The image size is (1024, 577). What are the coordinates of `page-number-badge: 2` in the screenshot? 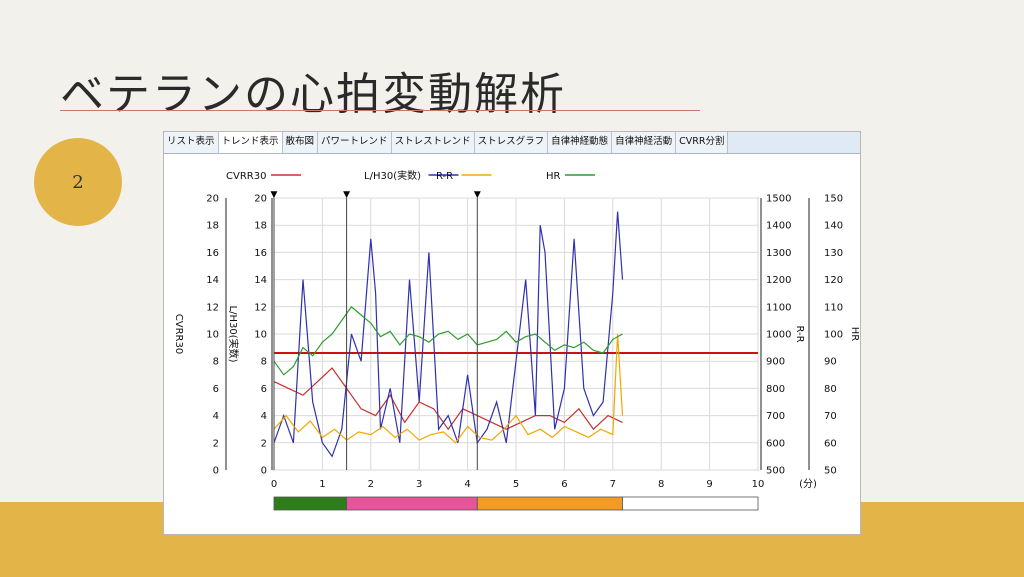 It's located at (78, 182).